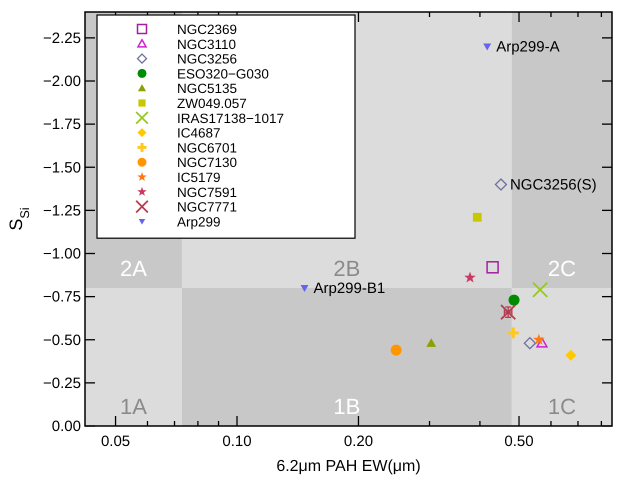 The height and width of the screenshot is (479, 622). What do you see at coordinates (237, 441) in the screenshot?
I see `x-tick-label: 0.10` at bounding box center [237, 441].